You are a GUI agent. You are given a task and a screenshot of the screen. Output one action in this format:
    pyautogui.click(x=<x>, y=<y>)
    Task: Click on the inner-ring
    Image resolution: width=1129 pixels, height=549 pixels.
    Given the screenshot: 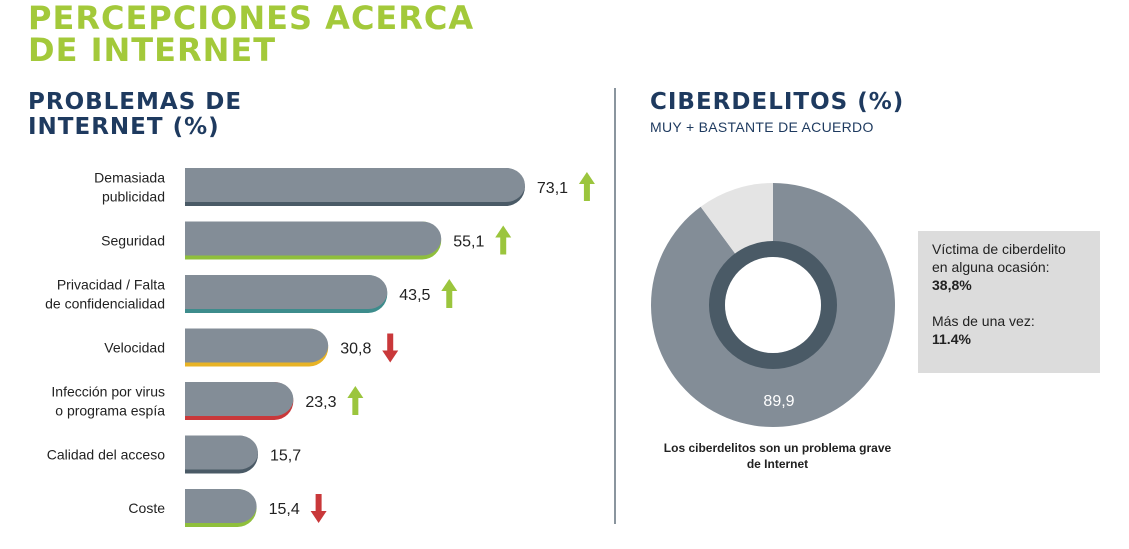 What is the action you would take?
    pyautogui.click(x=773, y=305)
    